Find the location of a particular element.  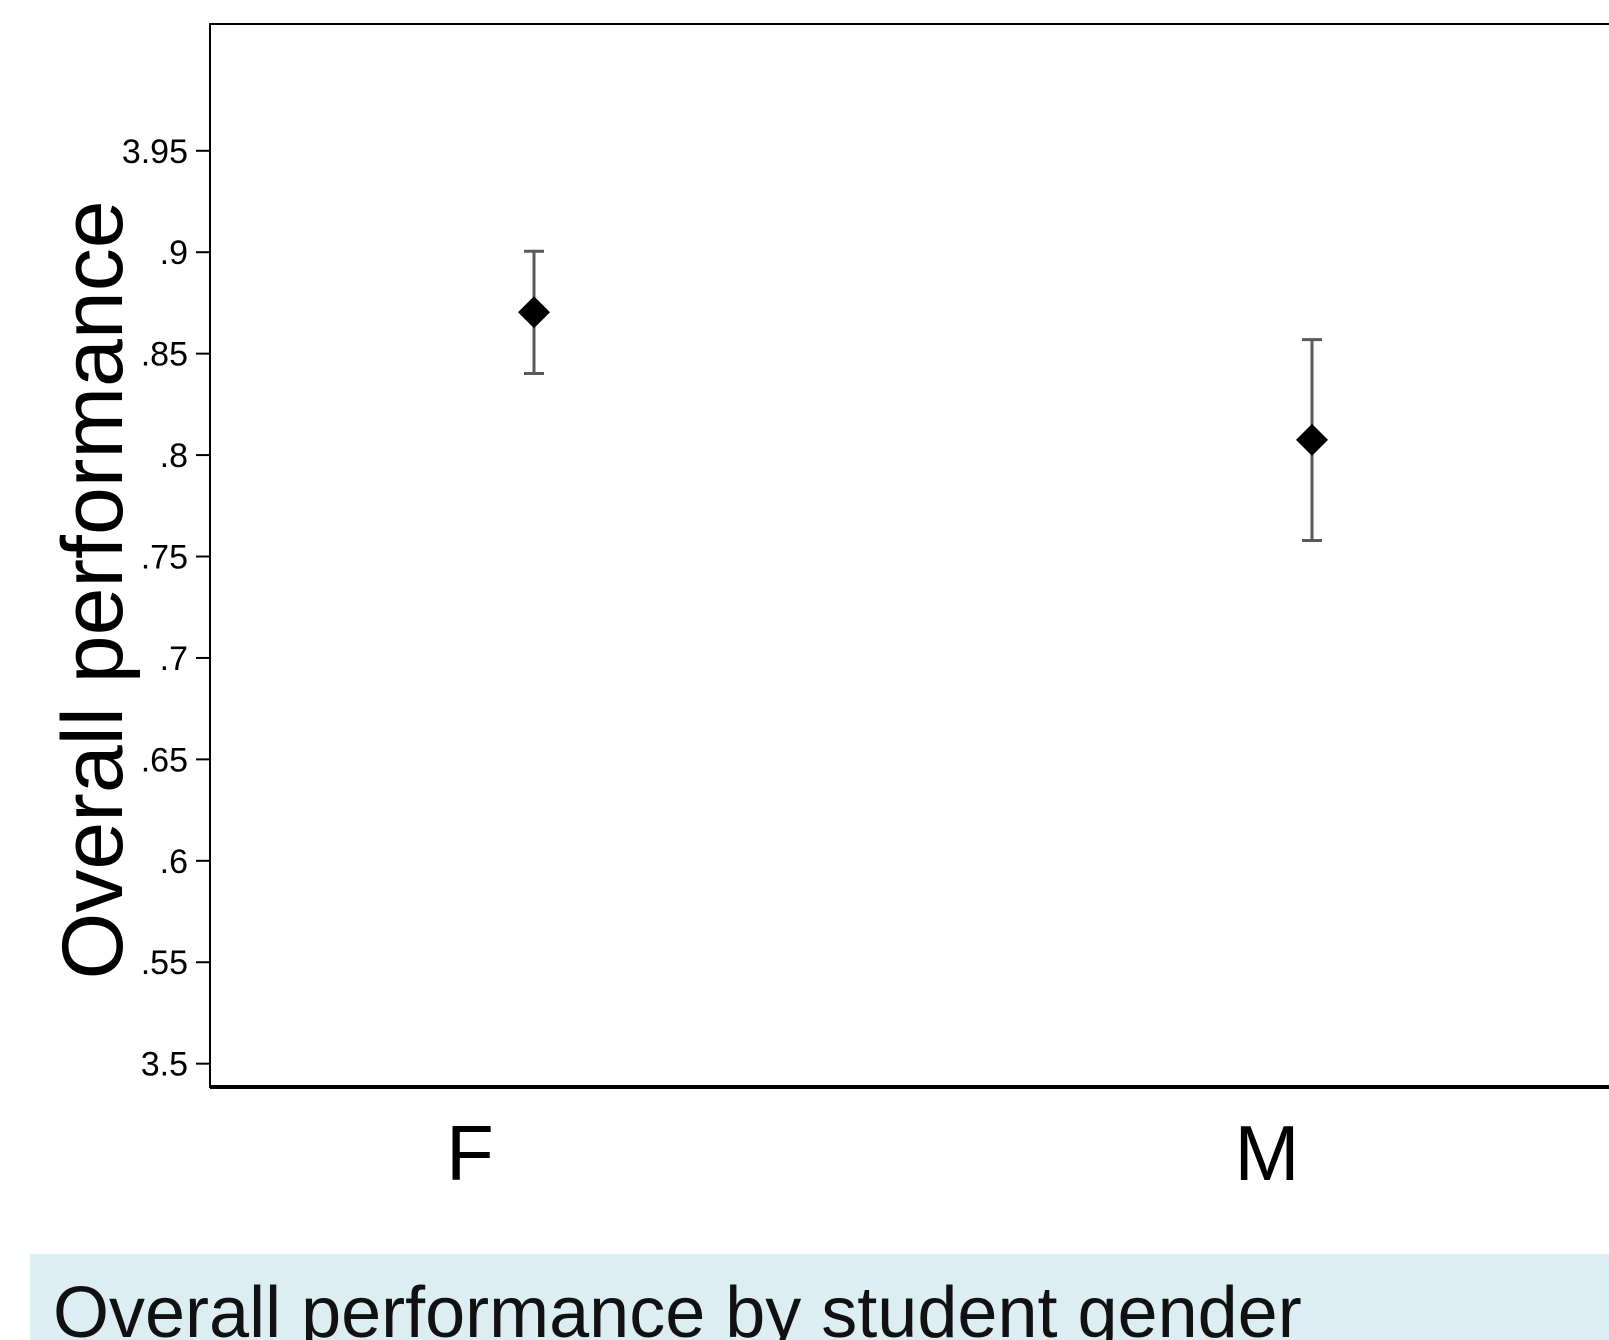

y-tick-label: .65 is located at coordinates (164, 760).